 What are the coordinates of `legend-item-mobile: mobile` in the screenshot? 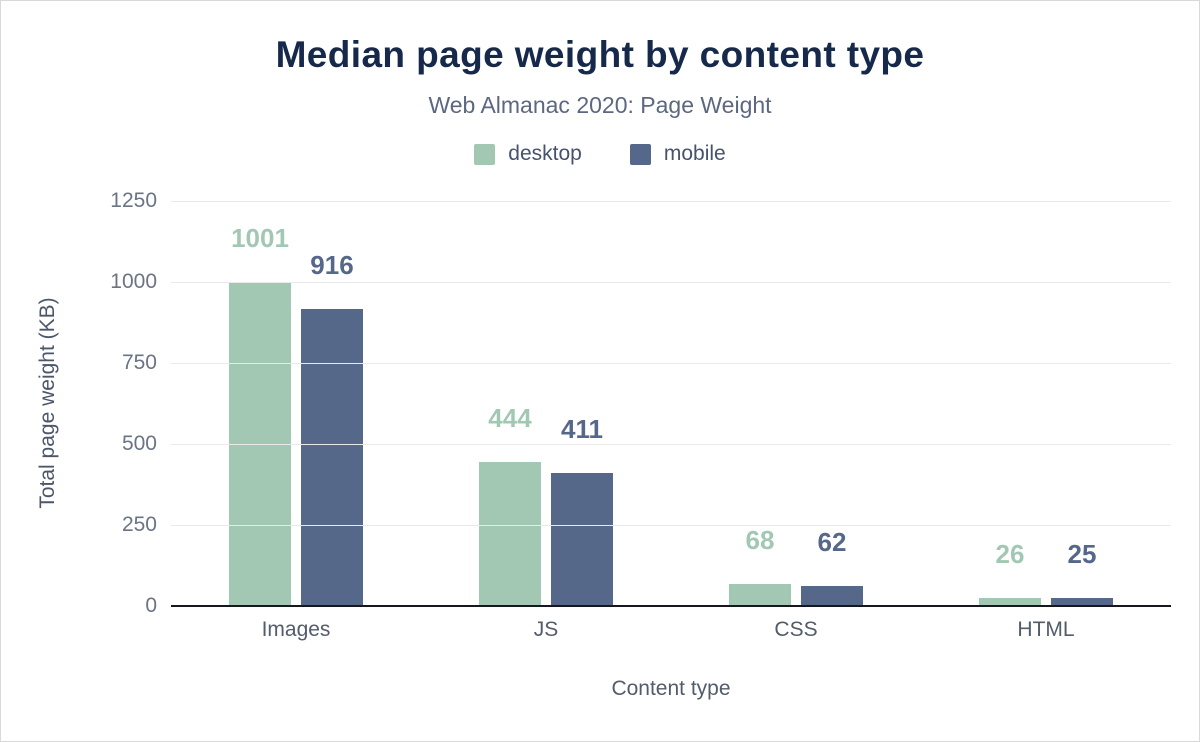 It's located at (677, 154).